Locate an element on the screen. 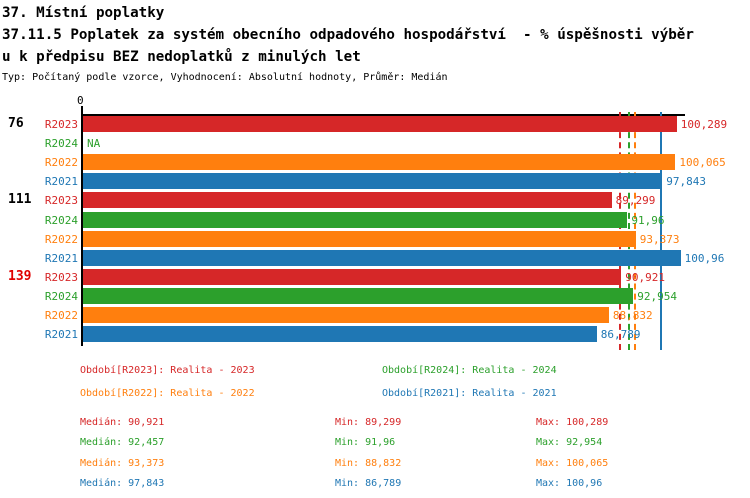 This screenshot has width=750, height=498. stat-min-r2021: Min: 86,789 is located at coordinates (368, 484).